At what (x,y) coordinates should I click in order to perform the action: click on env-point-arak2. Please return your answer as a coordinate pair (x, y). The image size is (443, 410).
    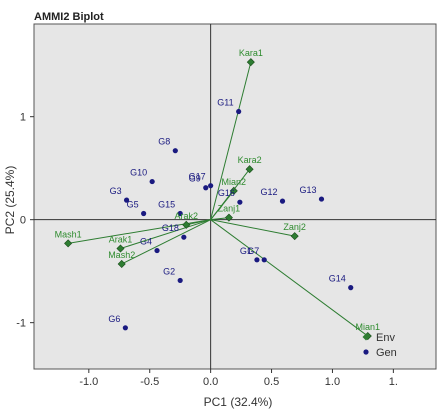
    Looking at the image, I should click on (186, 224).